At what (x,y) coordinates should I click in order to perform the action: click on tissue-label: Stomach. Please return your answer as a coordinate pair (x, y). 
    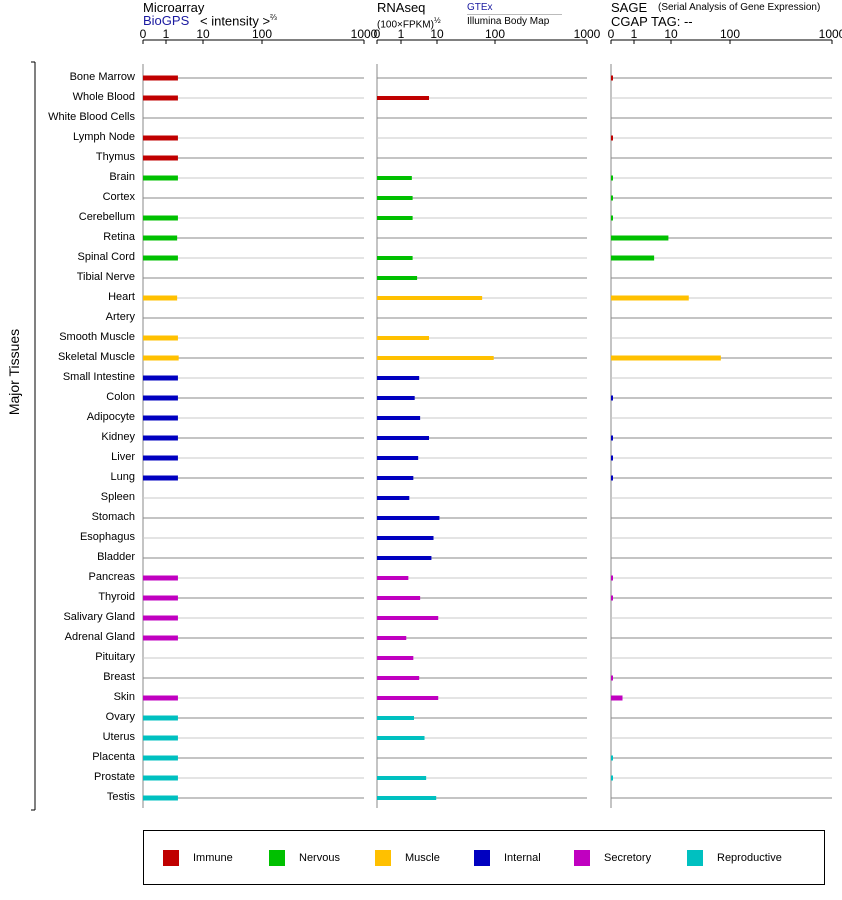
    Looking at the image, I should click on (113, 517).